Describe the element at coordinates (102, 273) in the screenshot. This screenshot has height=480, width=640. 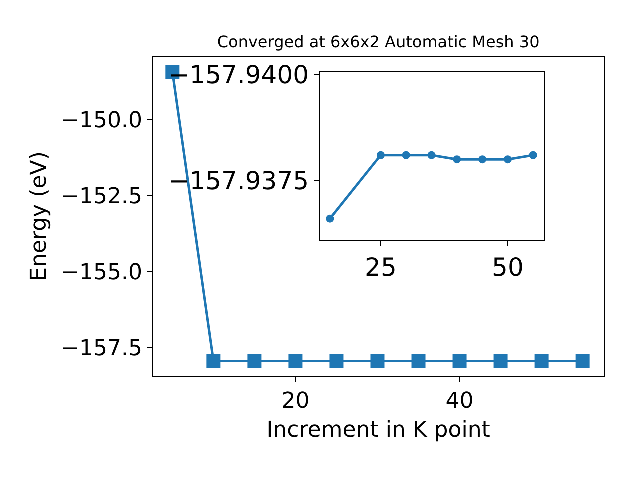
I see `y-tick-label: −155.0` at that location.